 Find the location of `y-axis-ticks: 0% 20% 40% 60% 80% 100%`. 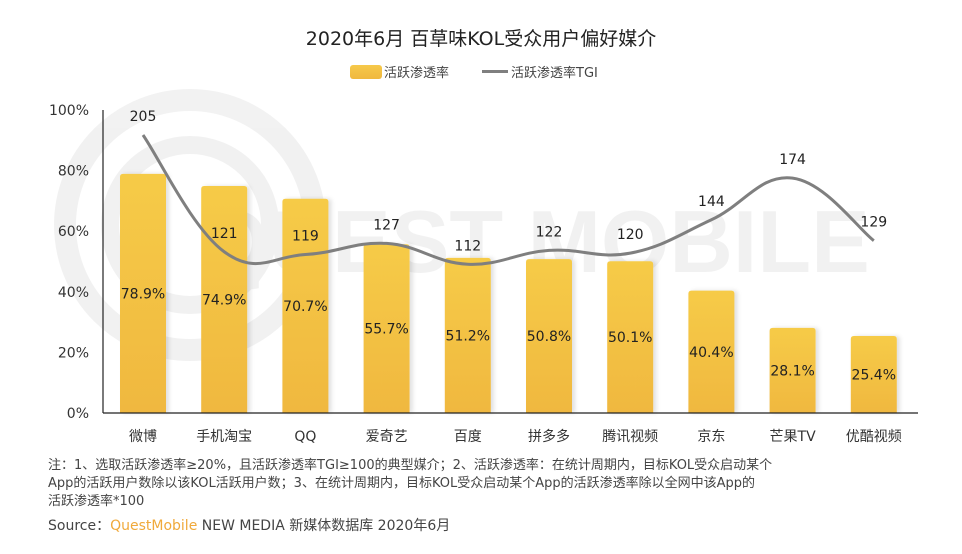

y-axis-ticks: 0% 20% 40% 60% 80% 100% is located at coordinates (69, 262).